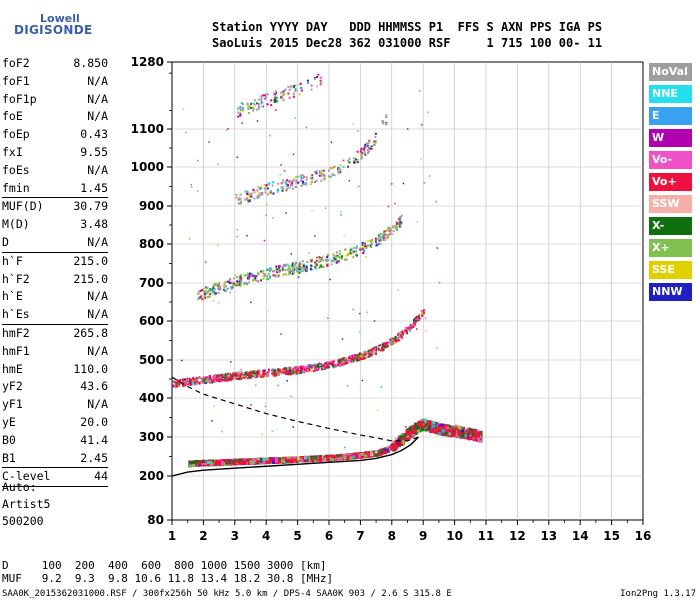 The image size is (700, 600). I want to click on logo-digisonde: DIGISONDE, so click(53, 30).